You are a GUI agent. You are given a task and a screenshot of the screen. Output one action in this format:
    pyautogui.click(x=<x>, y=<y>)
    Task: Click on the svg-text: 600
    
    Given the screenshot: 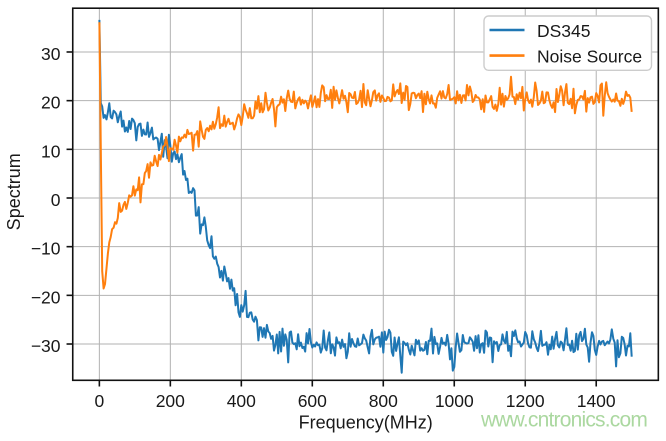 What is the action you would take?
    pyautogui.click(x=312, y=401)
    